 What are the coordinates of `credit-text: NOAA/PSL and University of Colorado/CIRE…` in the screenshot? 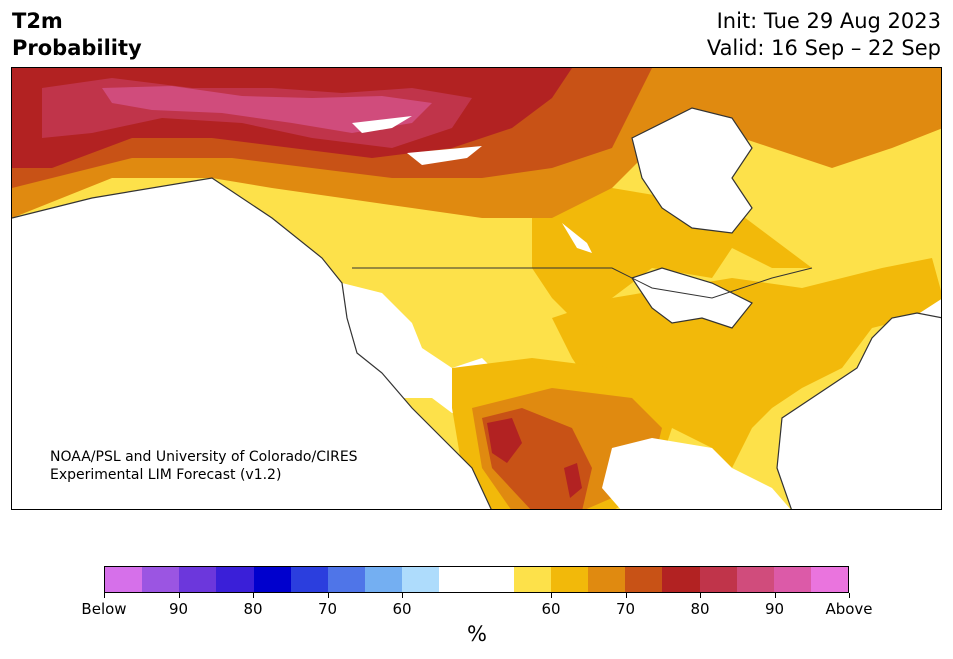 It's located at (204, 466).